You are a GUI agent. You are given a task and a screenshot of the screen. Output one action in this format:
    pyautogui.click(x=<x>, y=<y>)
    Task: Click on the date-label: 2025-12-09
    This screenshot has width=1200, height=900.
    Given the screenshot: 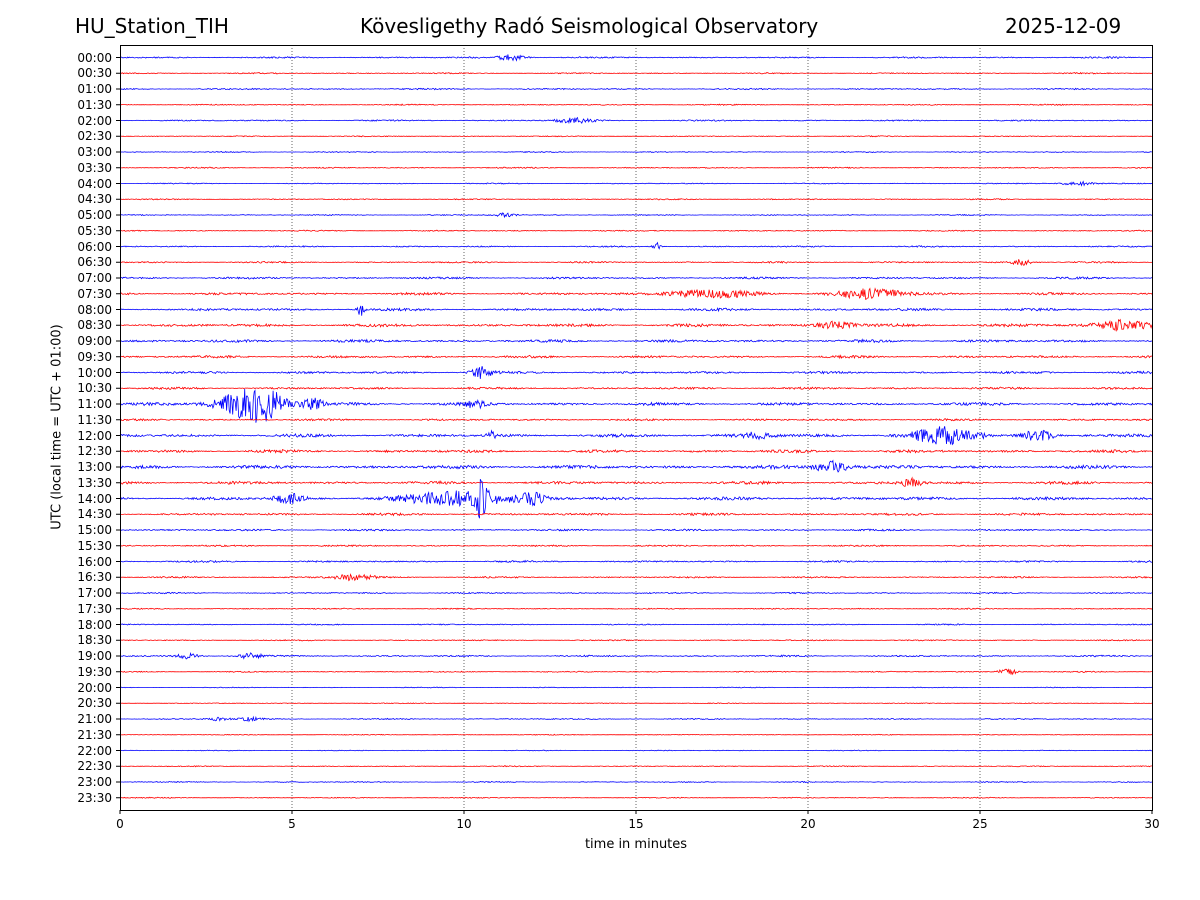 What is the action you would take?
    pyautogui.click(x=1063, y=26)
    